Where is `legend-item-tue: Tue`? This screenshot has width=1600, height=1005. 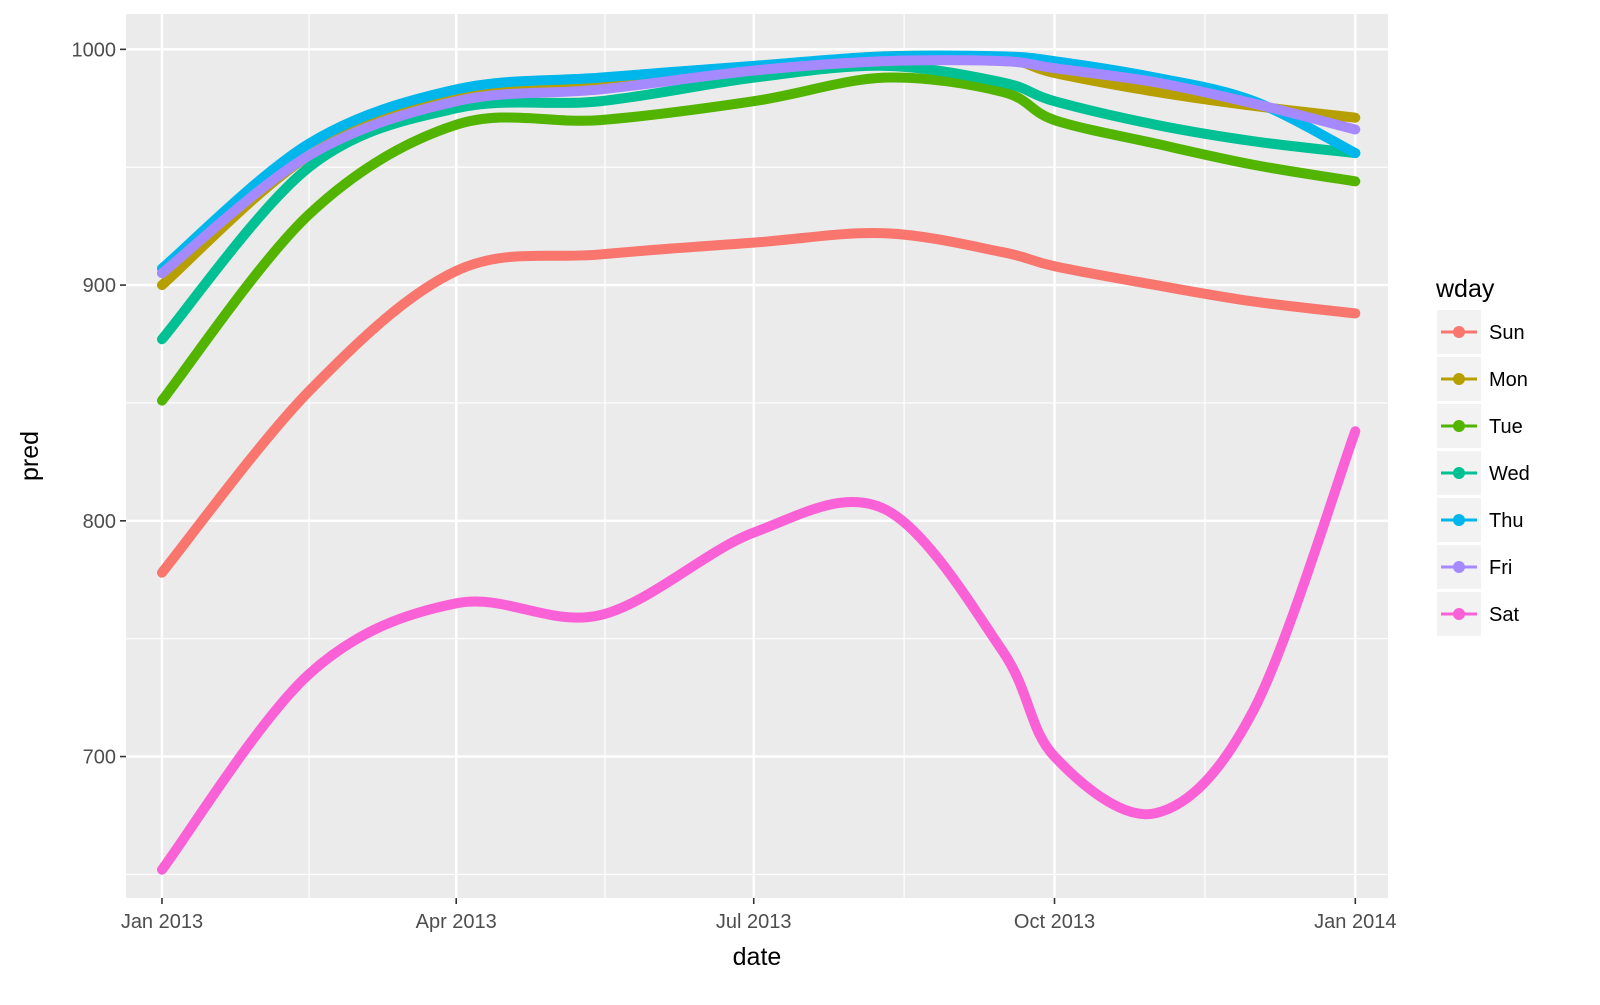
legend-item-tue: Tue is located at coordinates (1480, 426).